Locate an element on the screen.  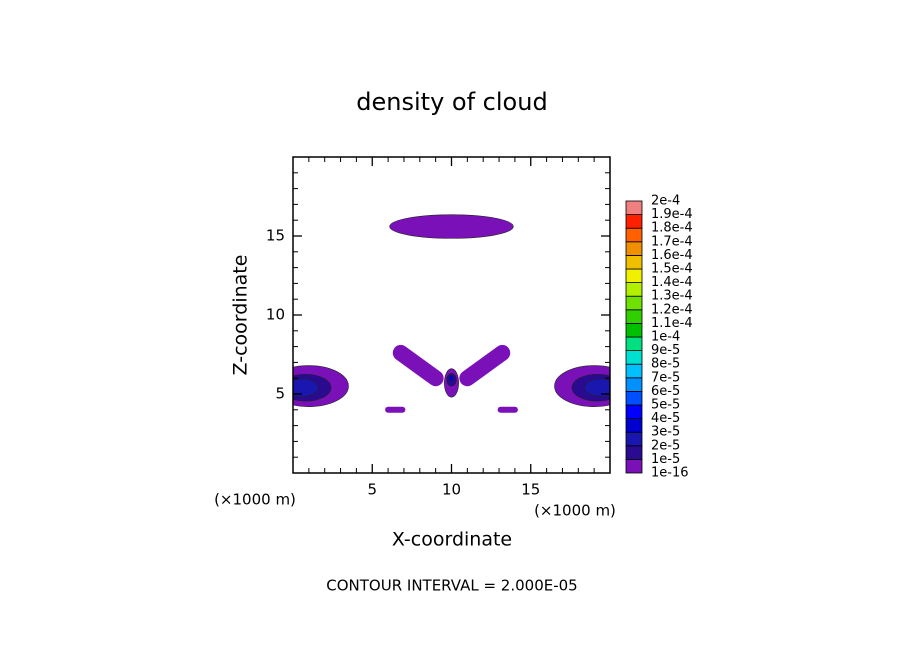
colorbar-label: 1.7e-4 is located at coordinates (672, 241).